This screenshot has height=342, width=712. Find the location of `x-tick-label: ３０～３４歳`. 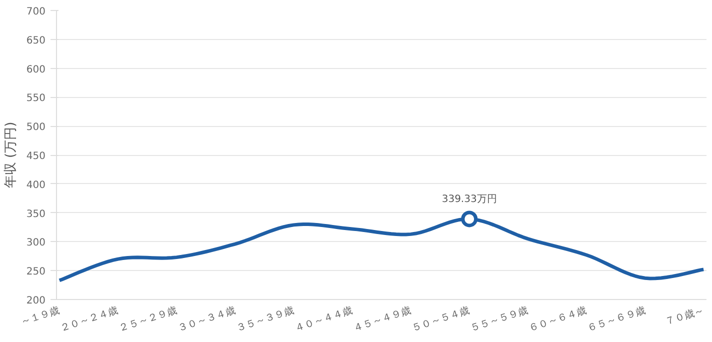

x-tick-label: ３０～３４歳 is located at coordinates (206, 319).